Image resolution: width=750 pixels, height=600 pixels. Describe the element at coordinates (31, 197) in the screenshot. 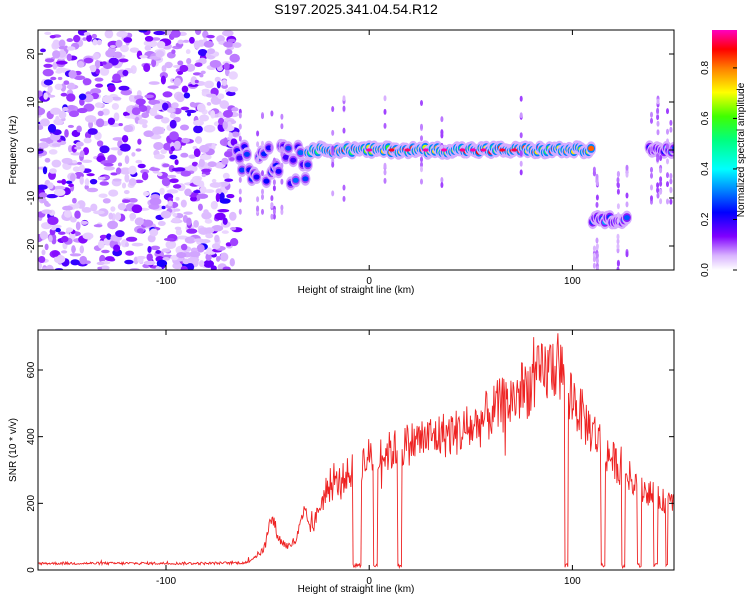

I see `spec-ytick-label-1: -10` at that location.